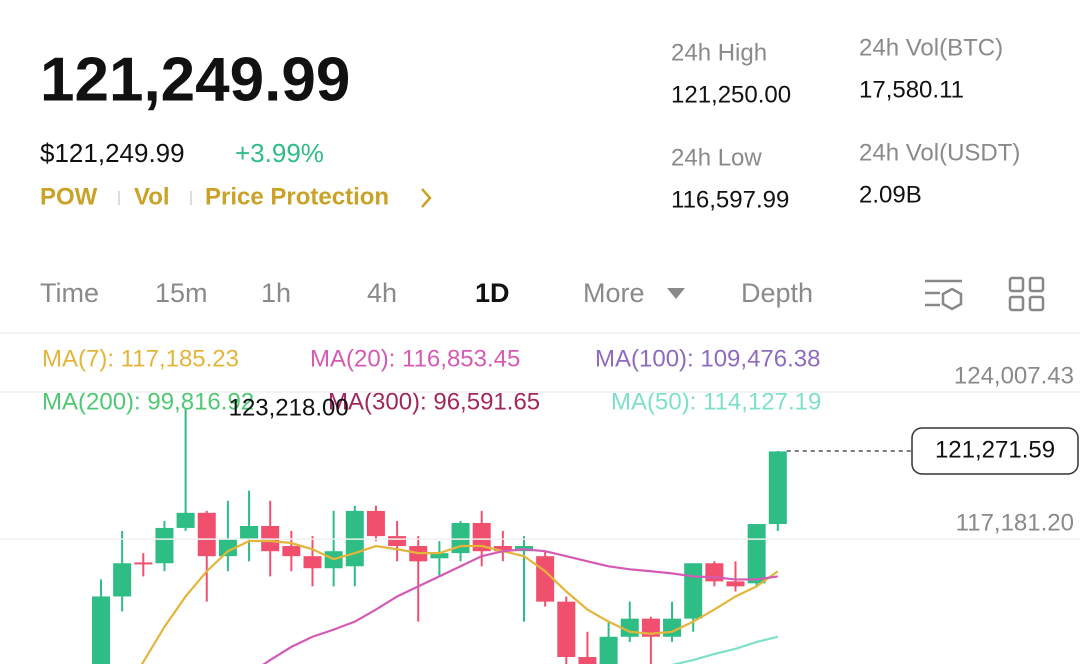 The width and height of the screenshot is (1080, 664). I want to click on indicator-icon, so click(944, 295).